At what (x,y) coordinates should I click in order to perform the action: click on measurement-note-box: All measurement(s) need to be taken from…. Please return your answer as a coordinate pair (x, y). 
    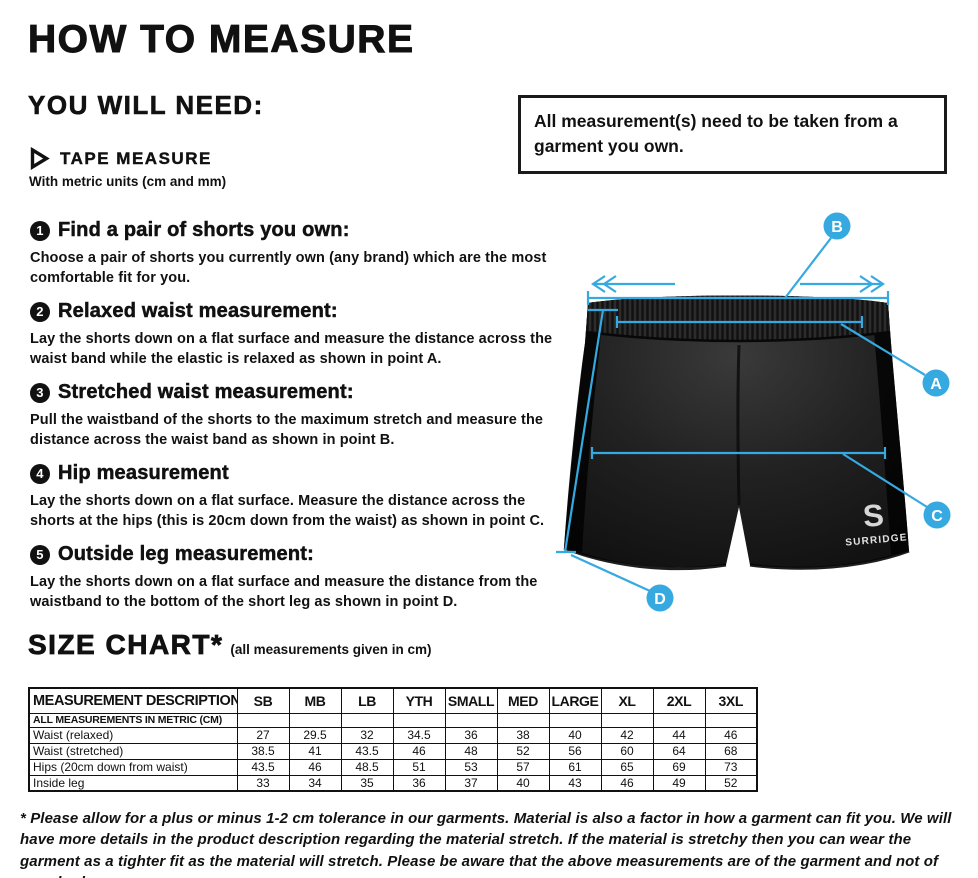
    Looking at the image, I should click on (732, 134).